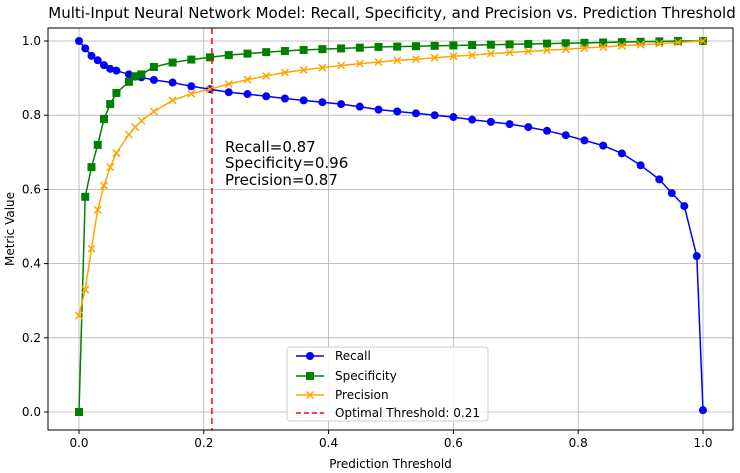 This screenshot has height=473, width=740. I want to click on legend-item-optimal-threshold: Optimal Threshold: 0.21, so click(388, 413).